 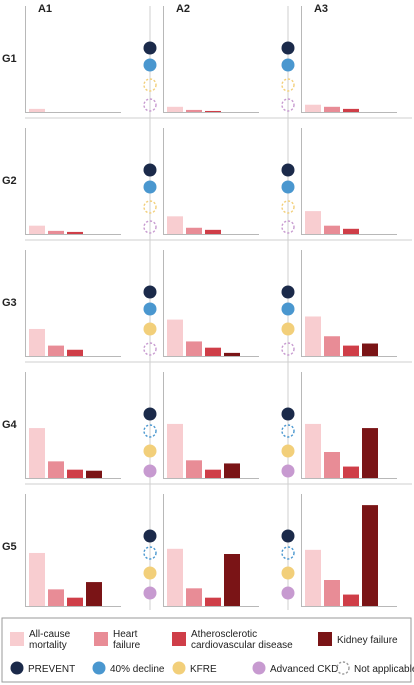 I want to click on legend-box, so click(x=206, y=650).